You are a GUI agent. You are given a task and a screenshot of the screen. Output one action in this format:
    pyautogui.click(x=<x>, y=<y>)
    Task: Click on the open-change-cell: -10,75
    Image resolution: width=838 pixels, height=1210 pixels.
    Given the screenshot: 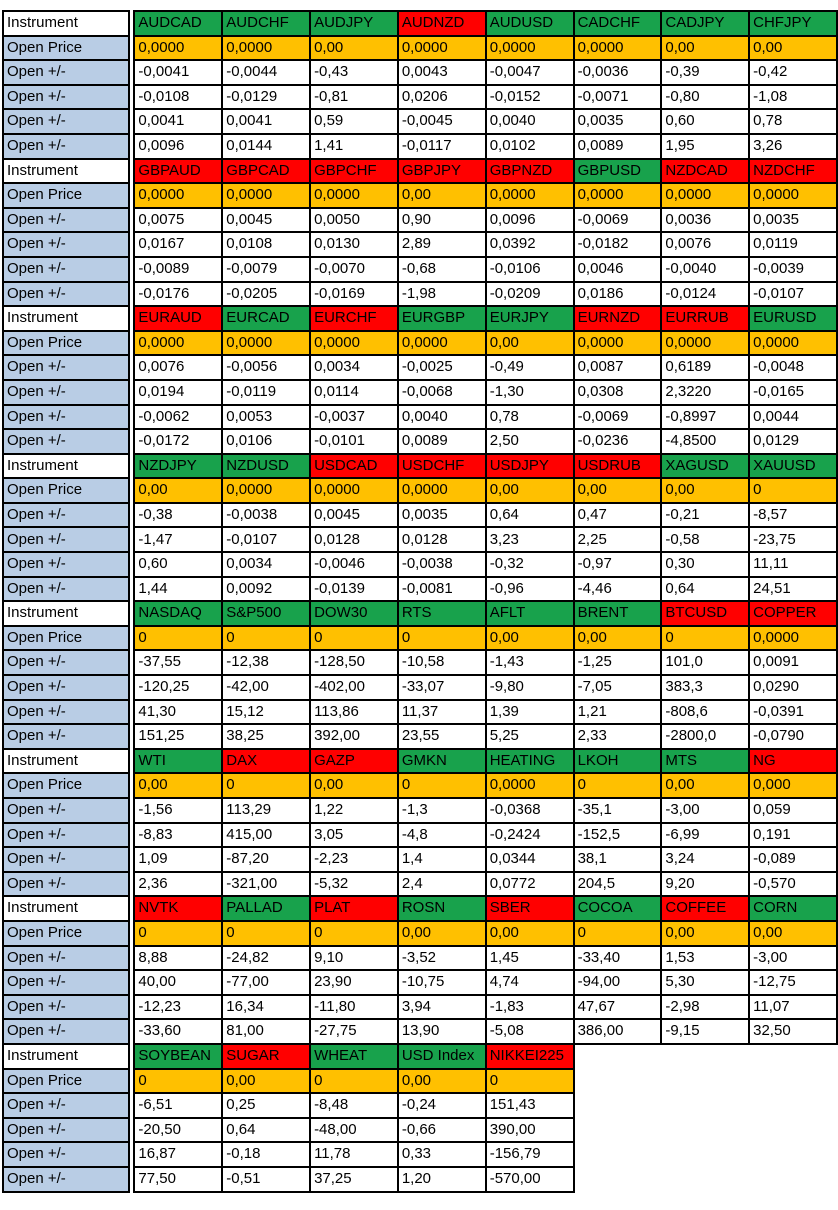 What is the action you would take?
    pyautogui.click(x=441, y=982)
    